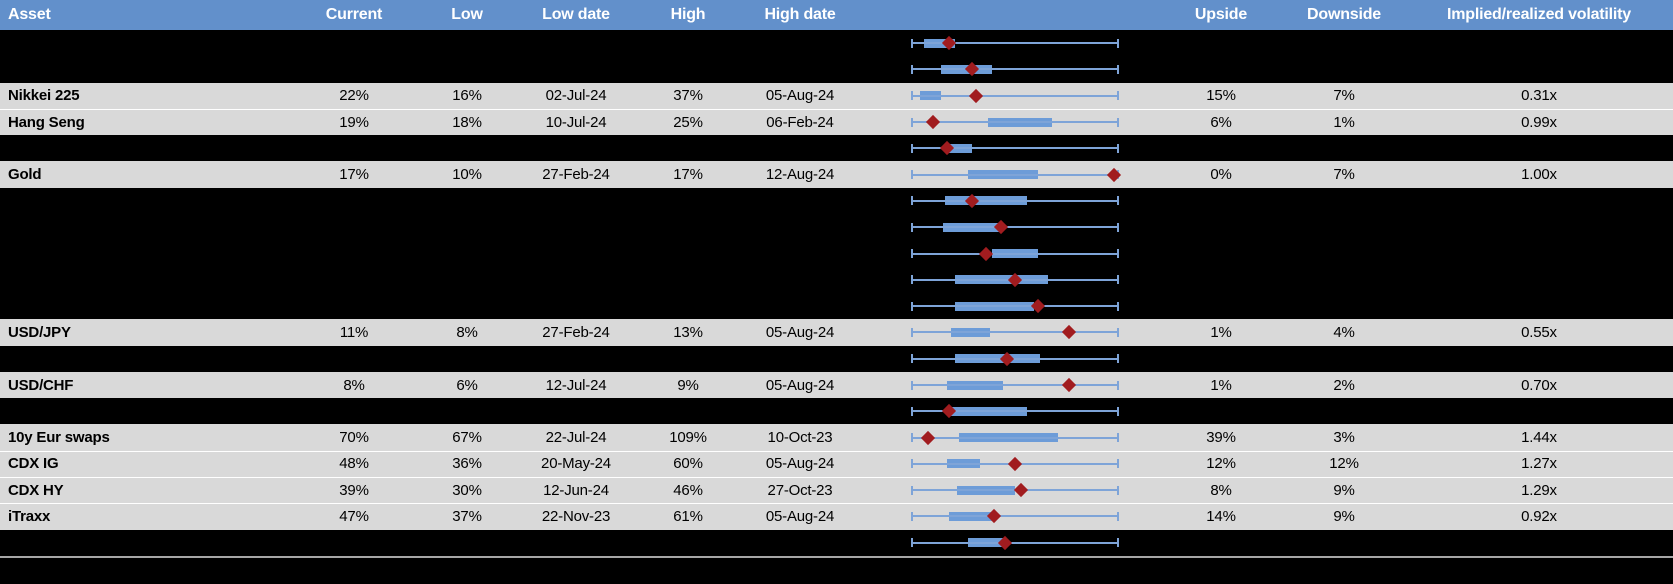 The width and height of the screenshot is (1673, 584). Describe the element at coordinates (576, 516) in the screenshot. I see `low-date: 22-Nov-23` at that location.